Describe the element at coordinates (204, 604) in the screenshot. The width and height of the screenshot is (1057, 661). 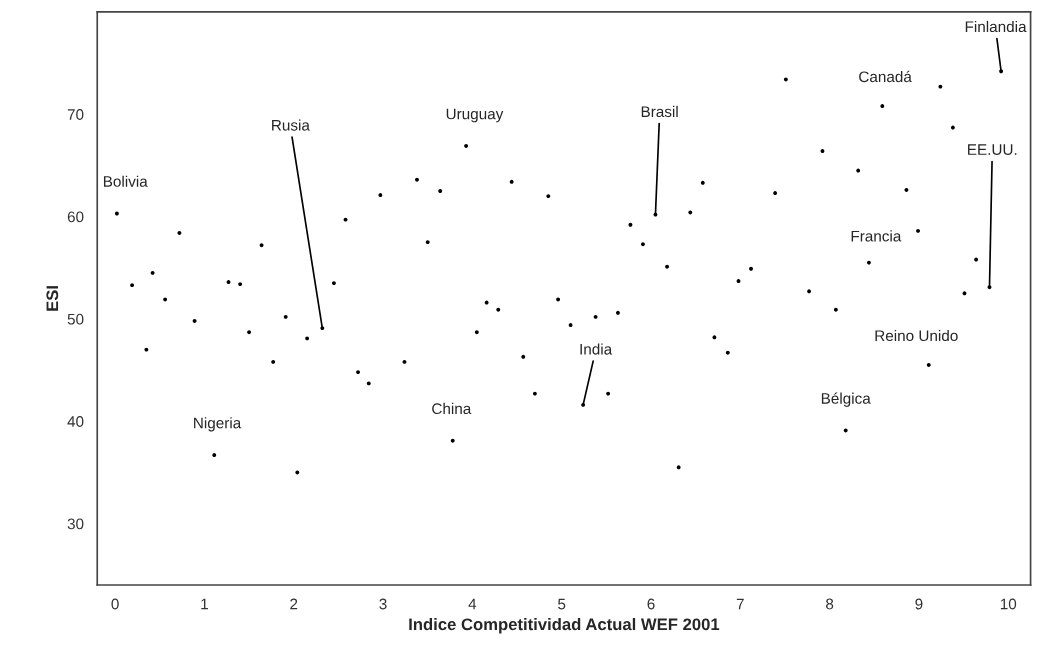
I see `x-tick-label: 1` at that location.